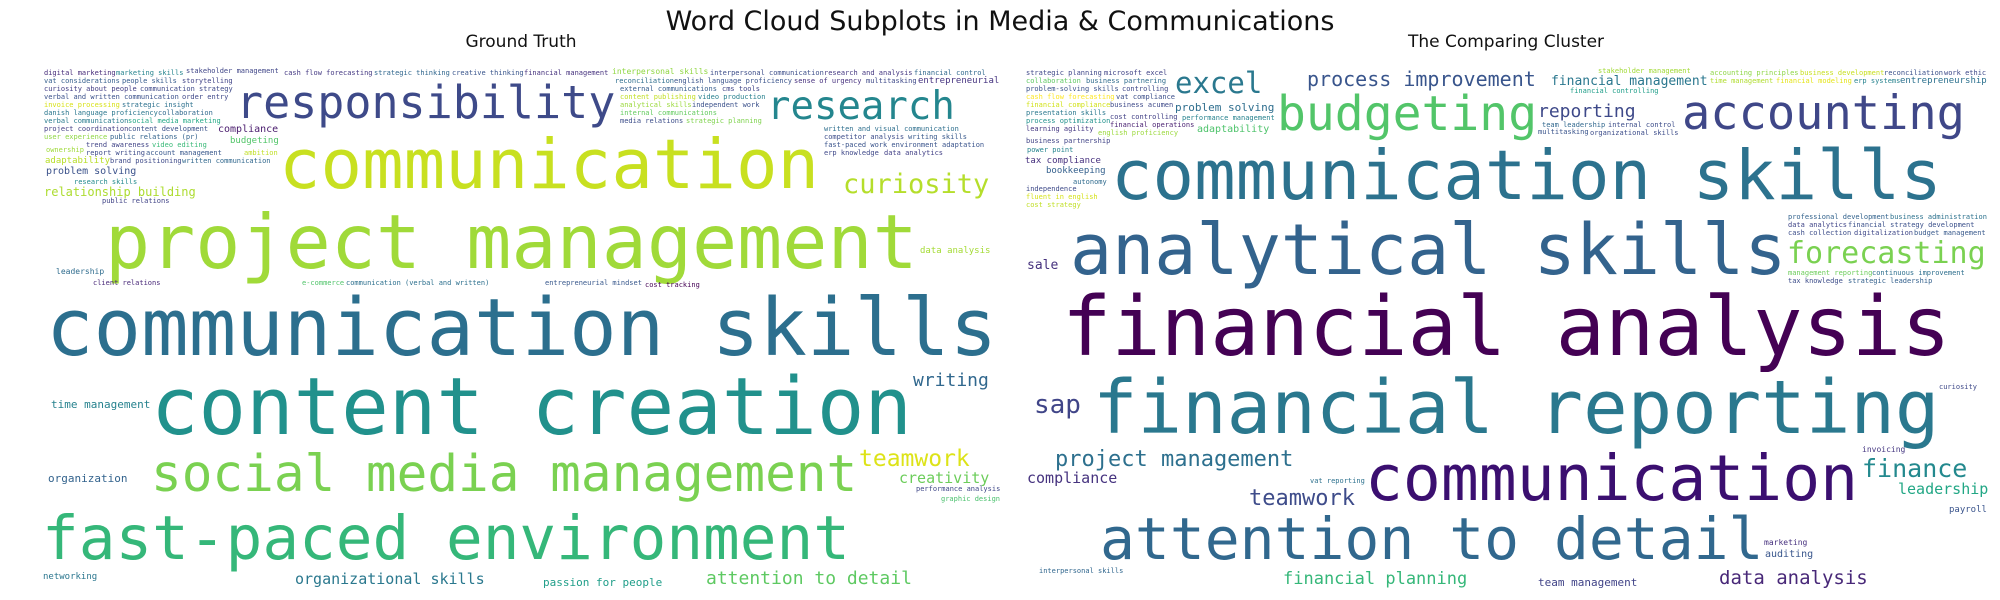 The height and width of the screenshot is (600, 2000). Describe the element at coordinates (186, 89) in the screenshot. I see `word-communication-strategy: communication strategy` at that location.